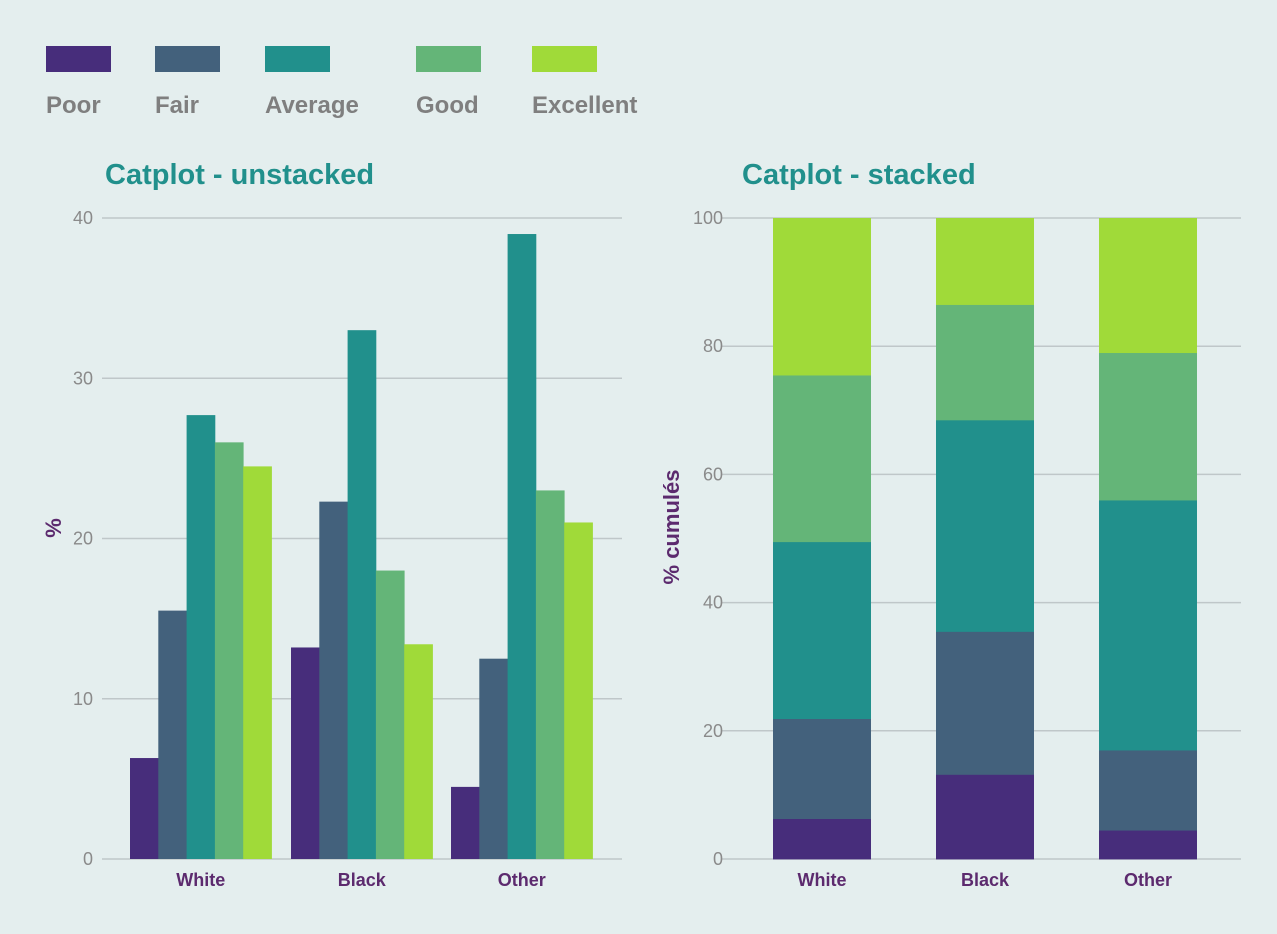 The width and height of the screenshot is (1277, 934). I want to click on y-tick-label: 10, so click(83, 699).